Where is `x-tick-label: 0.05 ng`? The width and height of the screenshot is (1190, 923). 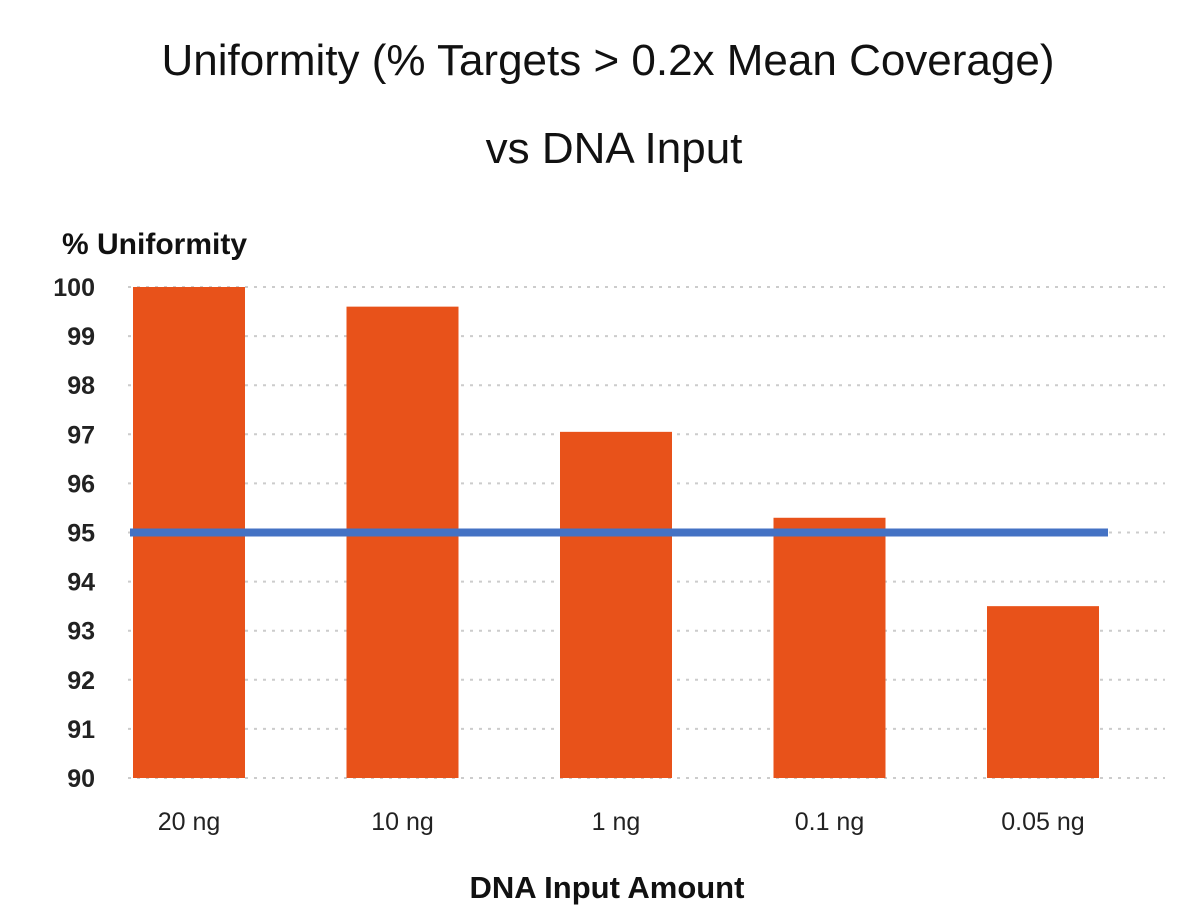
x-tick-label: 0.05 ng is located at coordinates (1042, 822).